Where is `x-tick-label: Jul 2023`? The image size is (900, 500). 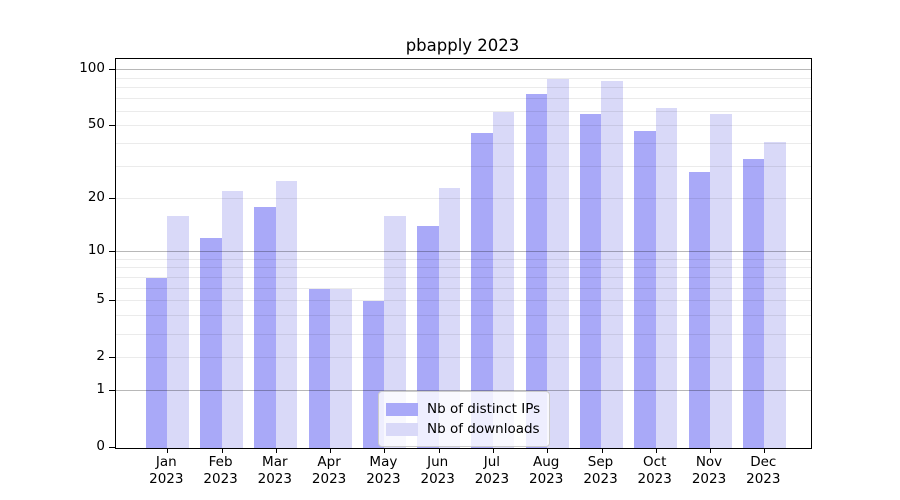 x-tick-label: Jul 2023 is located at coordinates (492, 471).